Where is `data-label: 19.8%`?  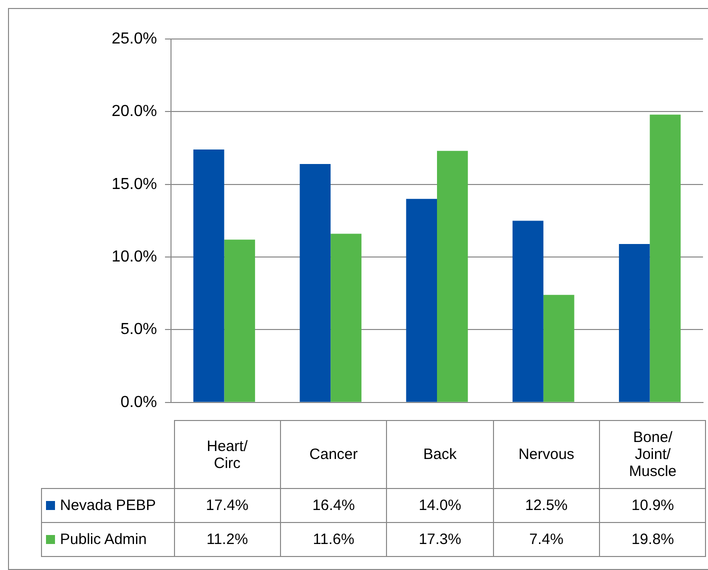 data-label: 19.8% is located at coordinates (653, 539).